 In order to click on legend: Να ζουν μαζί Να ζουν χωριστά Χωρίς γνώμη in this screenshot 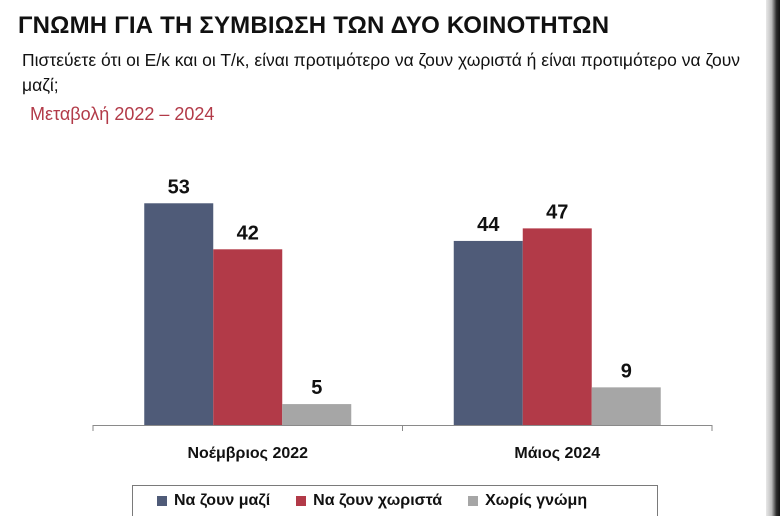, I will do `click(395, 500)`.